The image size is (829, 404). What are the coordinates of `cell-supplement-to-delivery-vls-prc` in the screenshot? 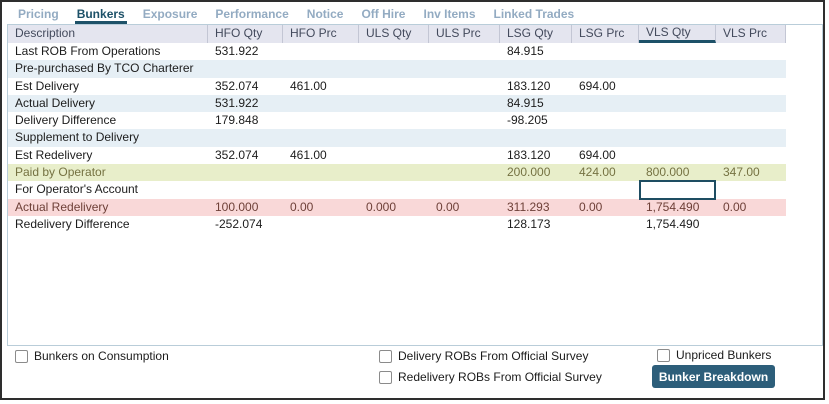 It's located at (751, 138).